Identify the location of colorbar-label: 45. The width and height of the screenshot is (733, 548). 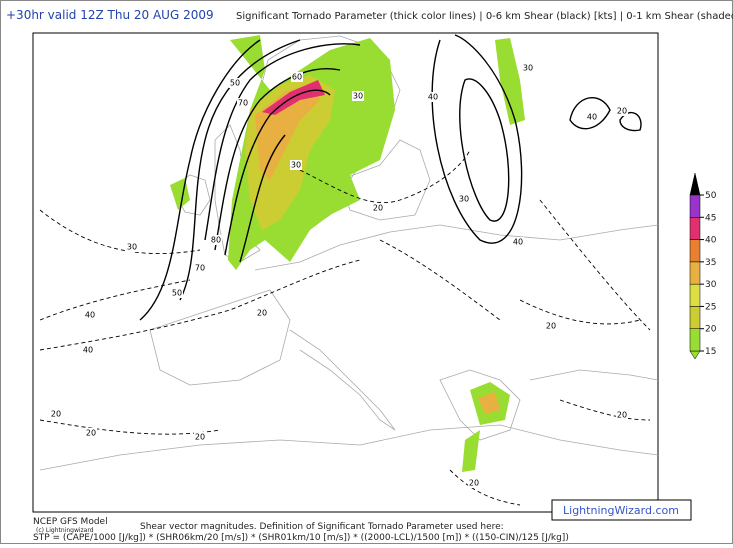
(710, 218).